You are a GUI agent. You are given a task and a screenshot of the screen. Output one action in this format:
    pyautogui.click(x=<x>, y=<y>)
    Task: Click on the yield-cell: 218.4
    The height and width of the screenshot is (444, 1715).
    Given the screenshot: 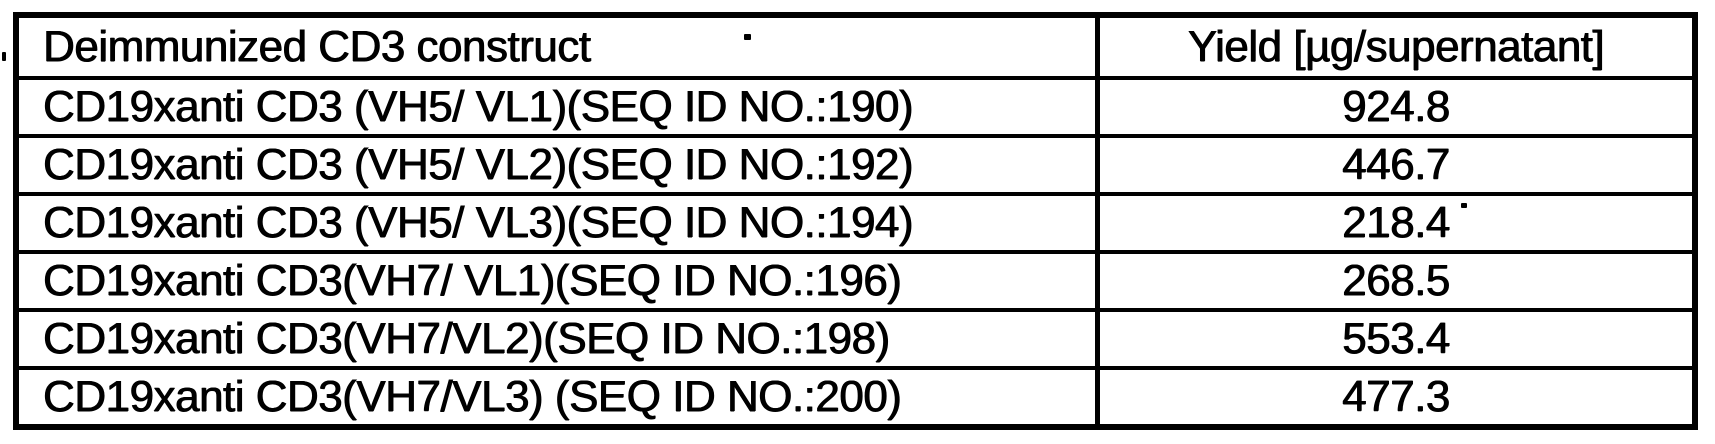 What is the action you would take?
    pyautogui.click(x=1393, y=221)
    